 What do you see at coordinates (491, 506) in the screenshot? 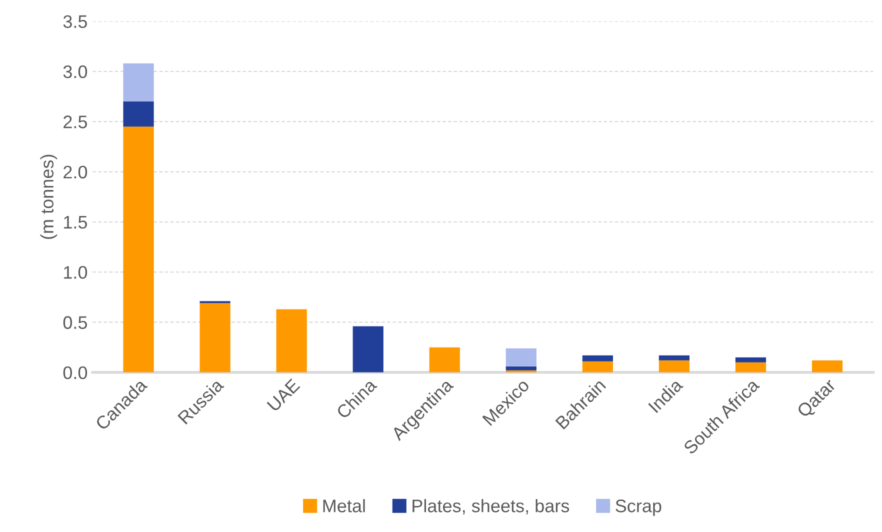
I see `legend-label: Plates, sheets, bars` at bounding box center [491, 506].